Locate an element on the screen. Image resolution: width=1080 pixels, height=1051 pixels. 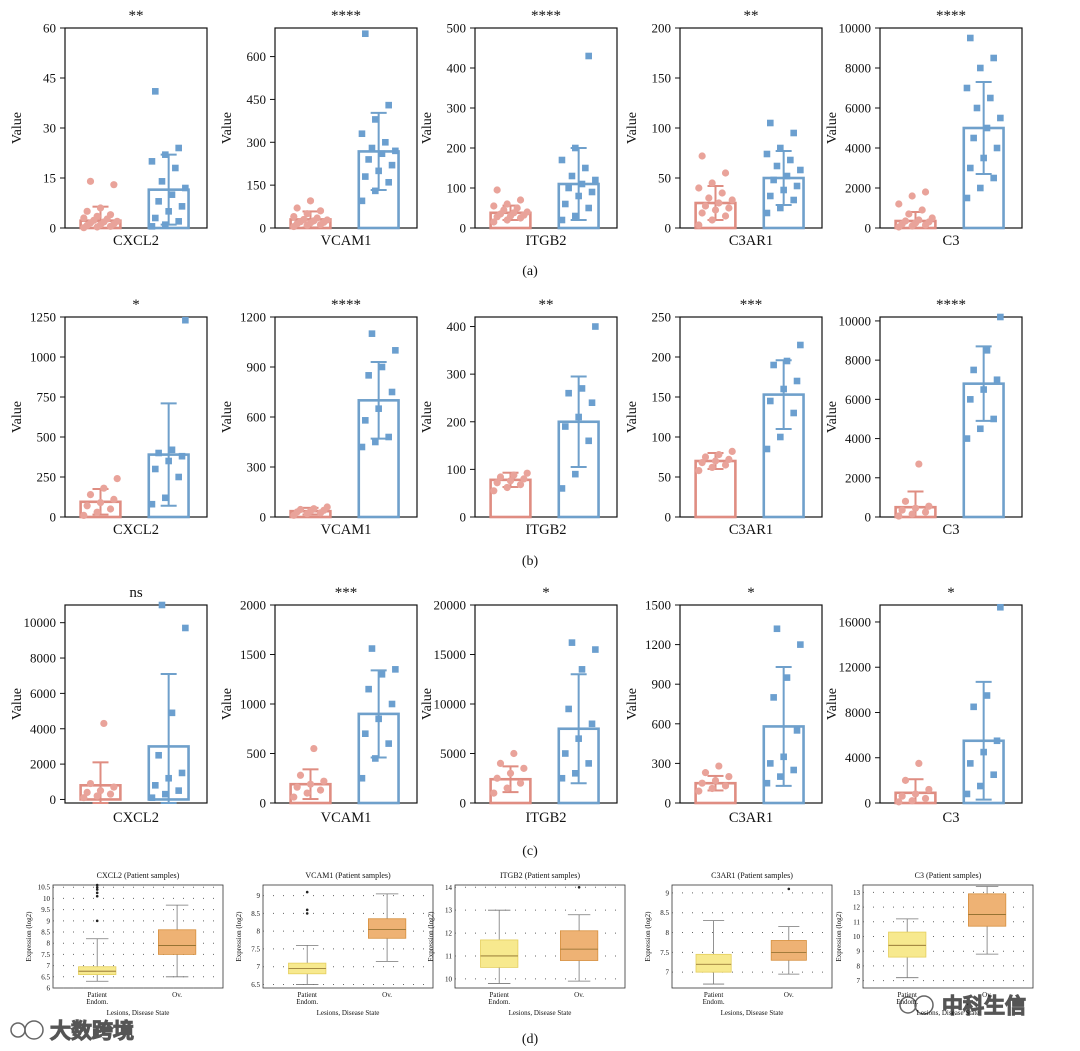
y-tick-label: 500 is located at coordinates (257, 753).